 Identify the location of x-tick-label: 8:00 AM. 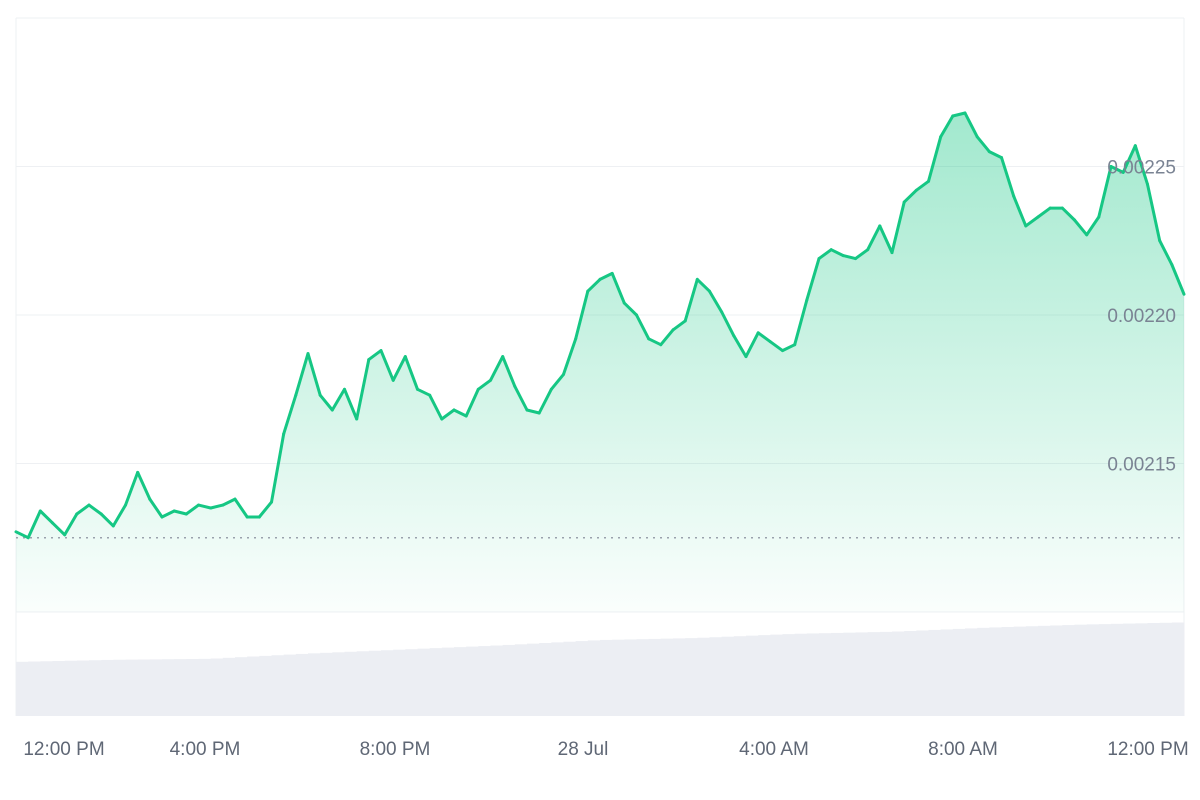
(963, 749).